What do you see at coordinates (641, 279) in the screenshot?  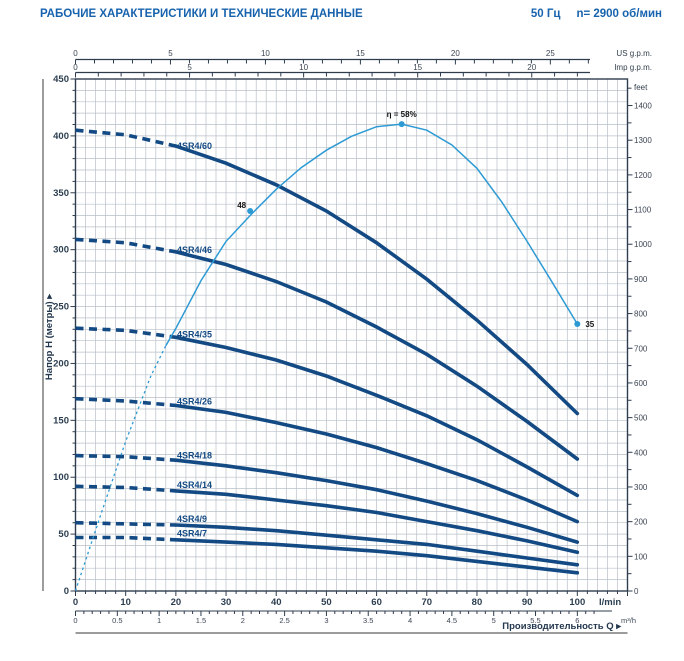 I see `feet-tick-label: 900` at bounding box center [641, 279].